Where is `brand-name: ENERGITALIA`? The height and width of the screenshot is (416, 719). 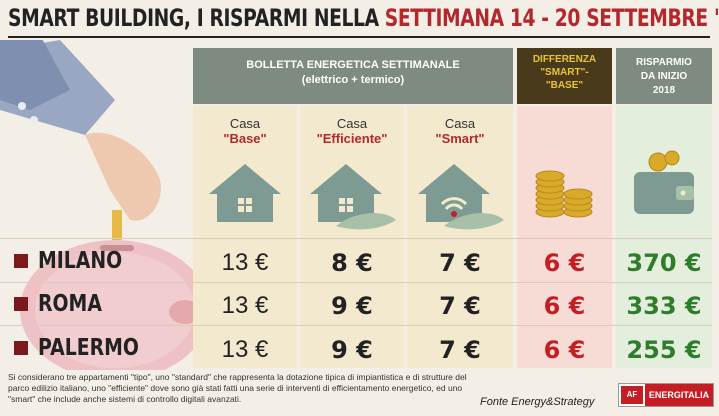 brand-name: ENERGITALIA is located at coordinates (679, 395).